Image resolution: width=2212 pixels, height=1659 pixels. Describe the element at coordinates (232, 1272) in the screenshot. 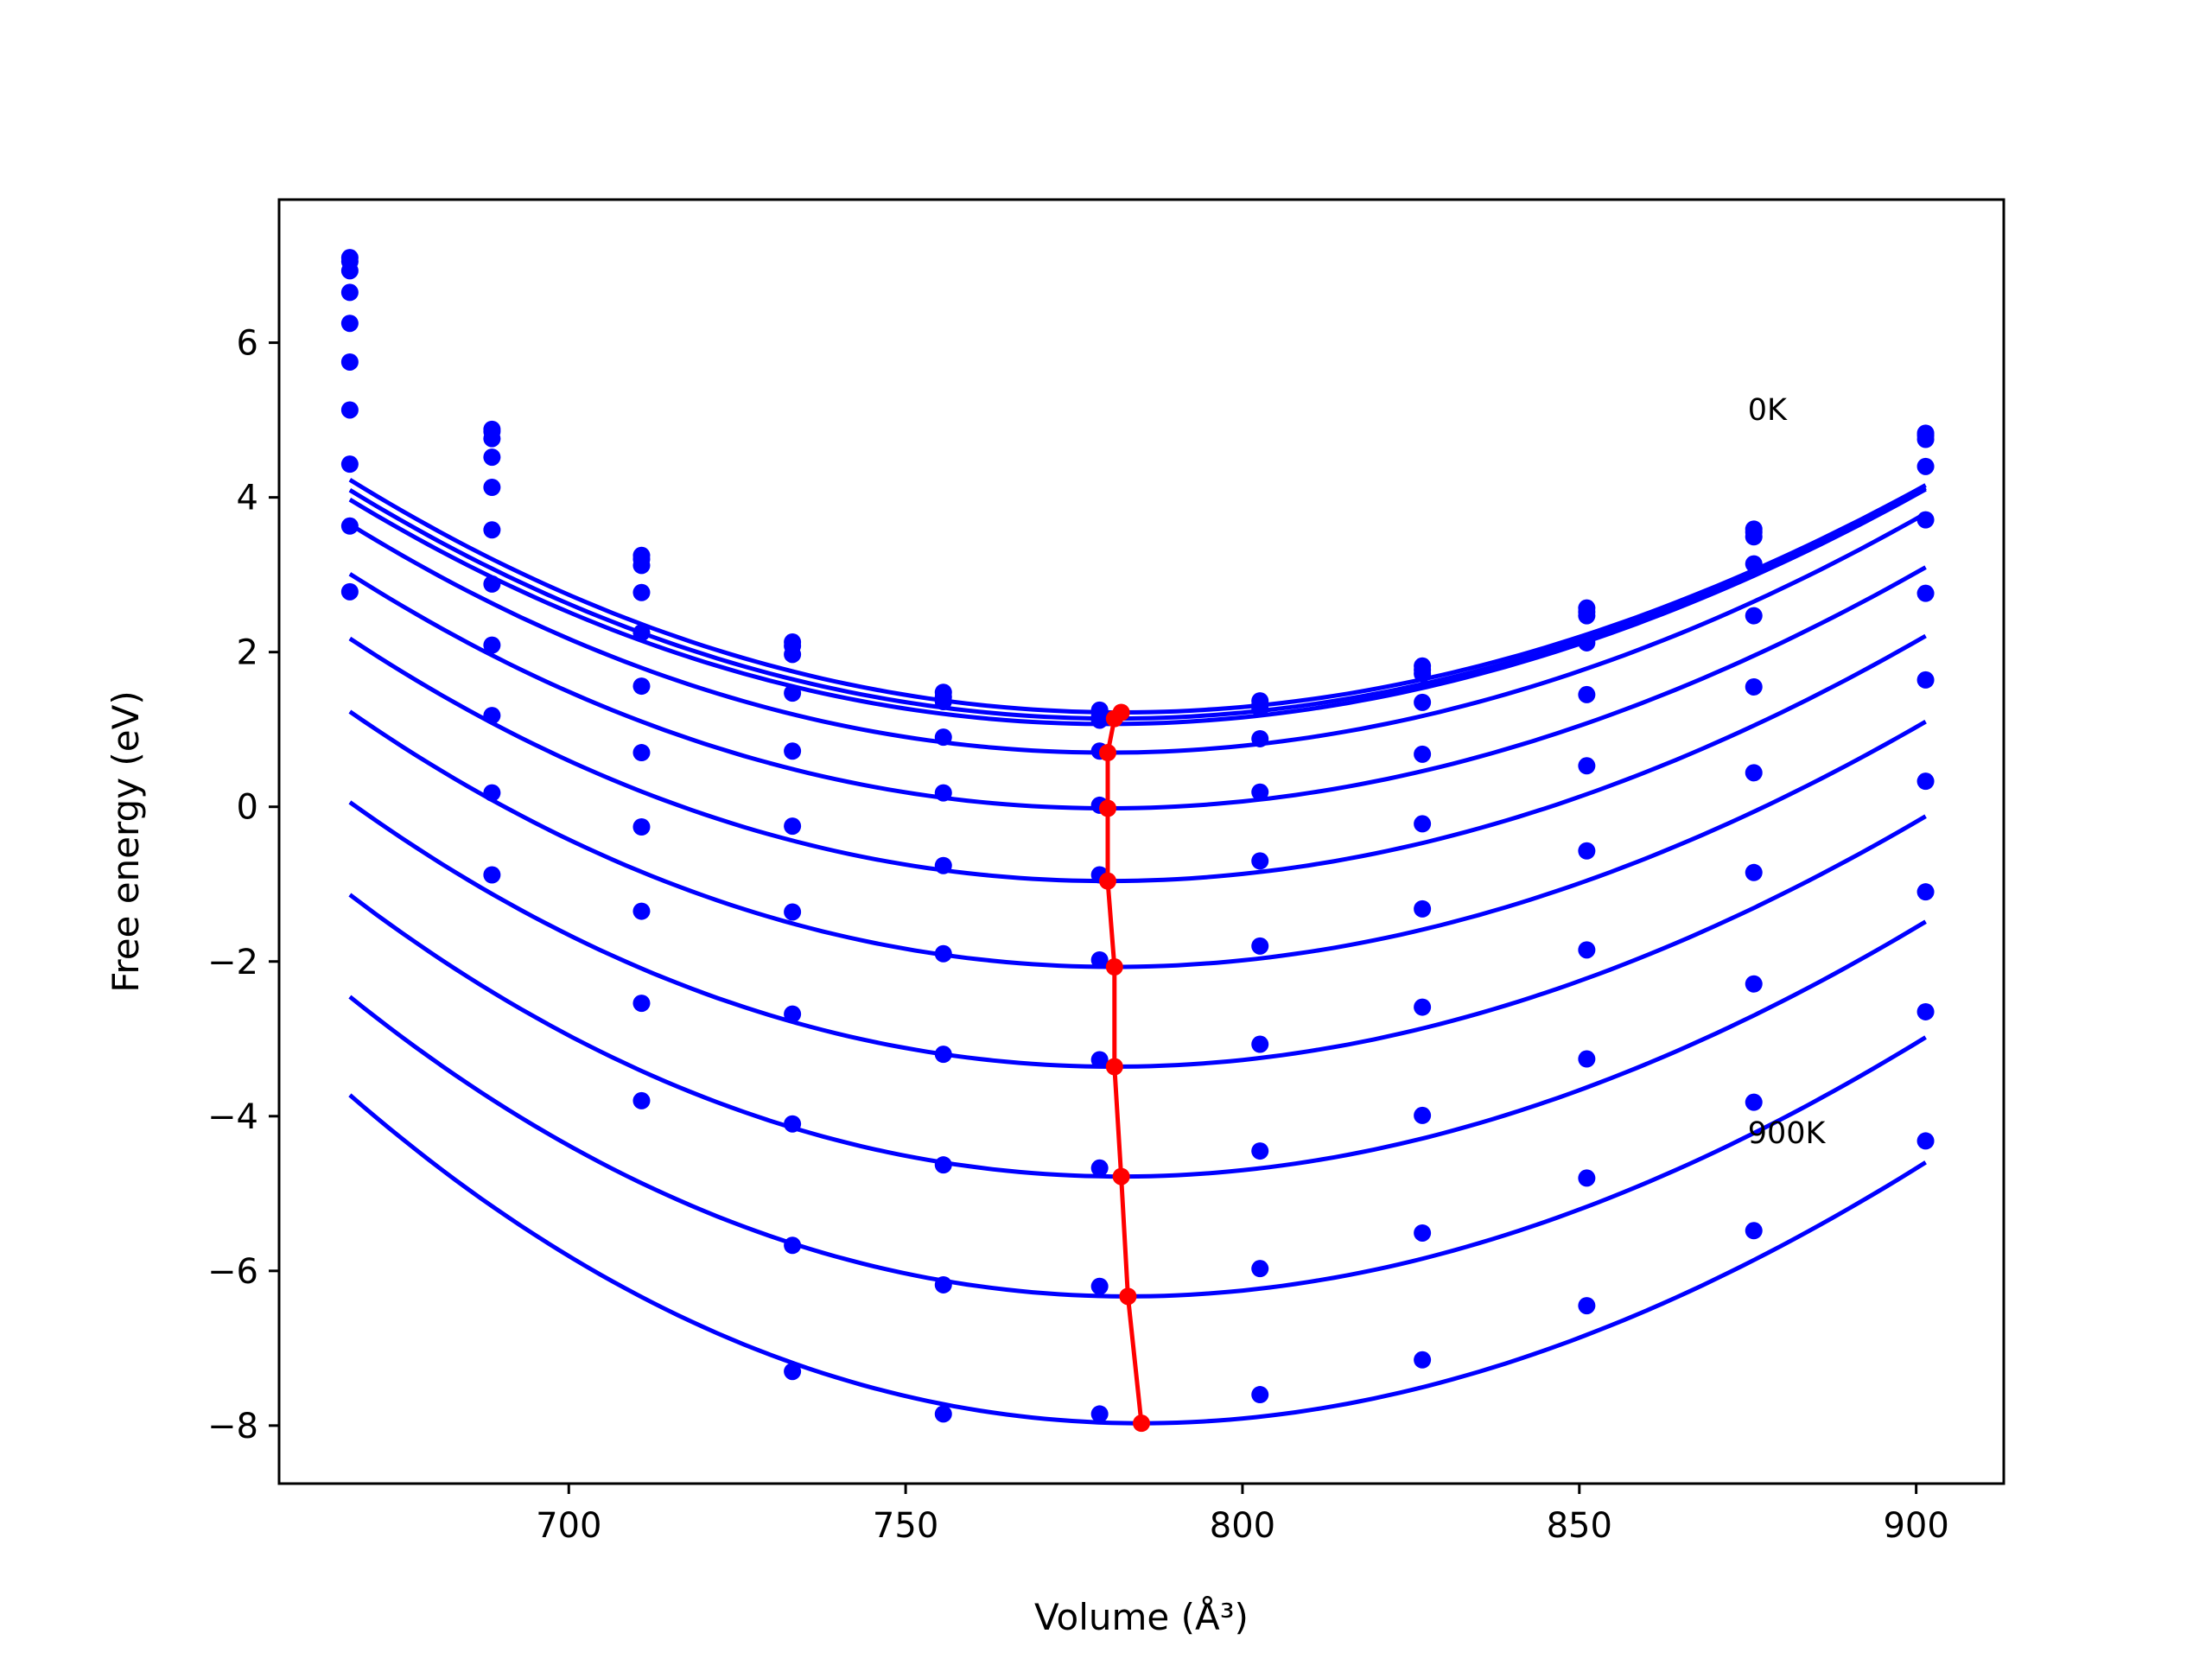

I see `y-tick-label-1: −6` at that location.